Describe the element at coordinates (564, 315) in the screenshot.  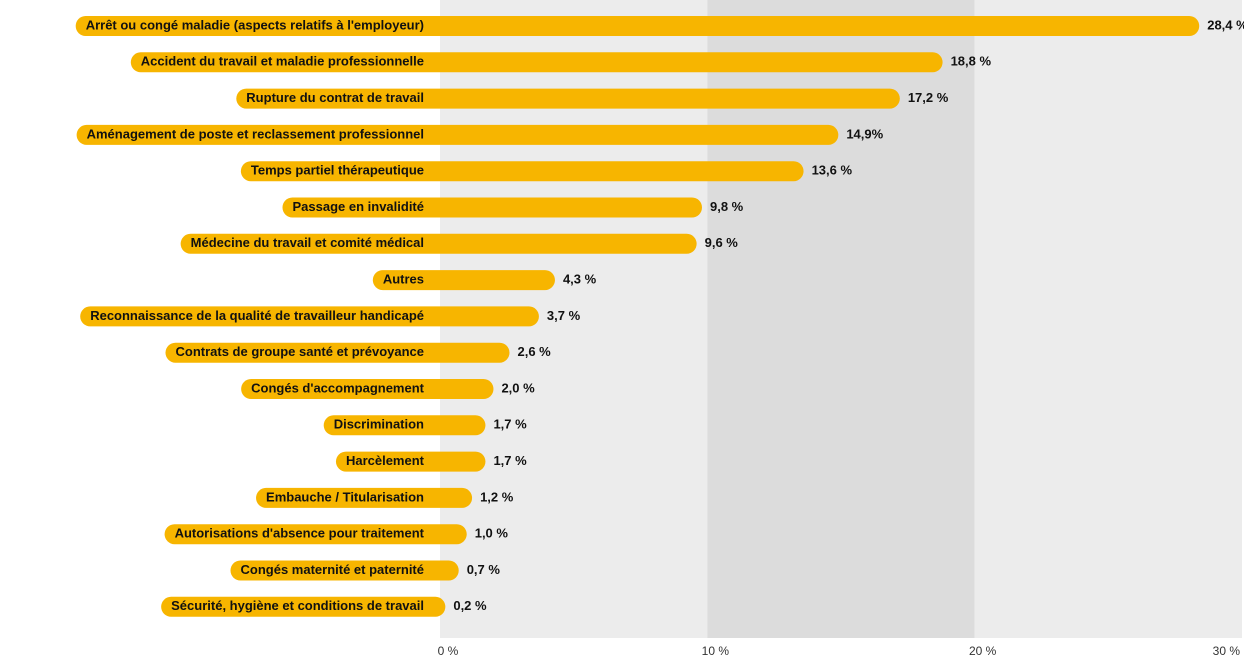
I see `value-label: 3,7 %` at that location.